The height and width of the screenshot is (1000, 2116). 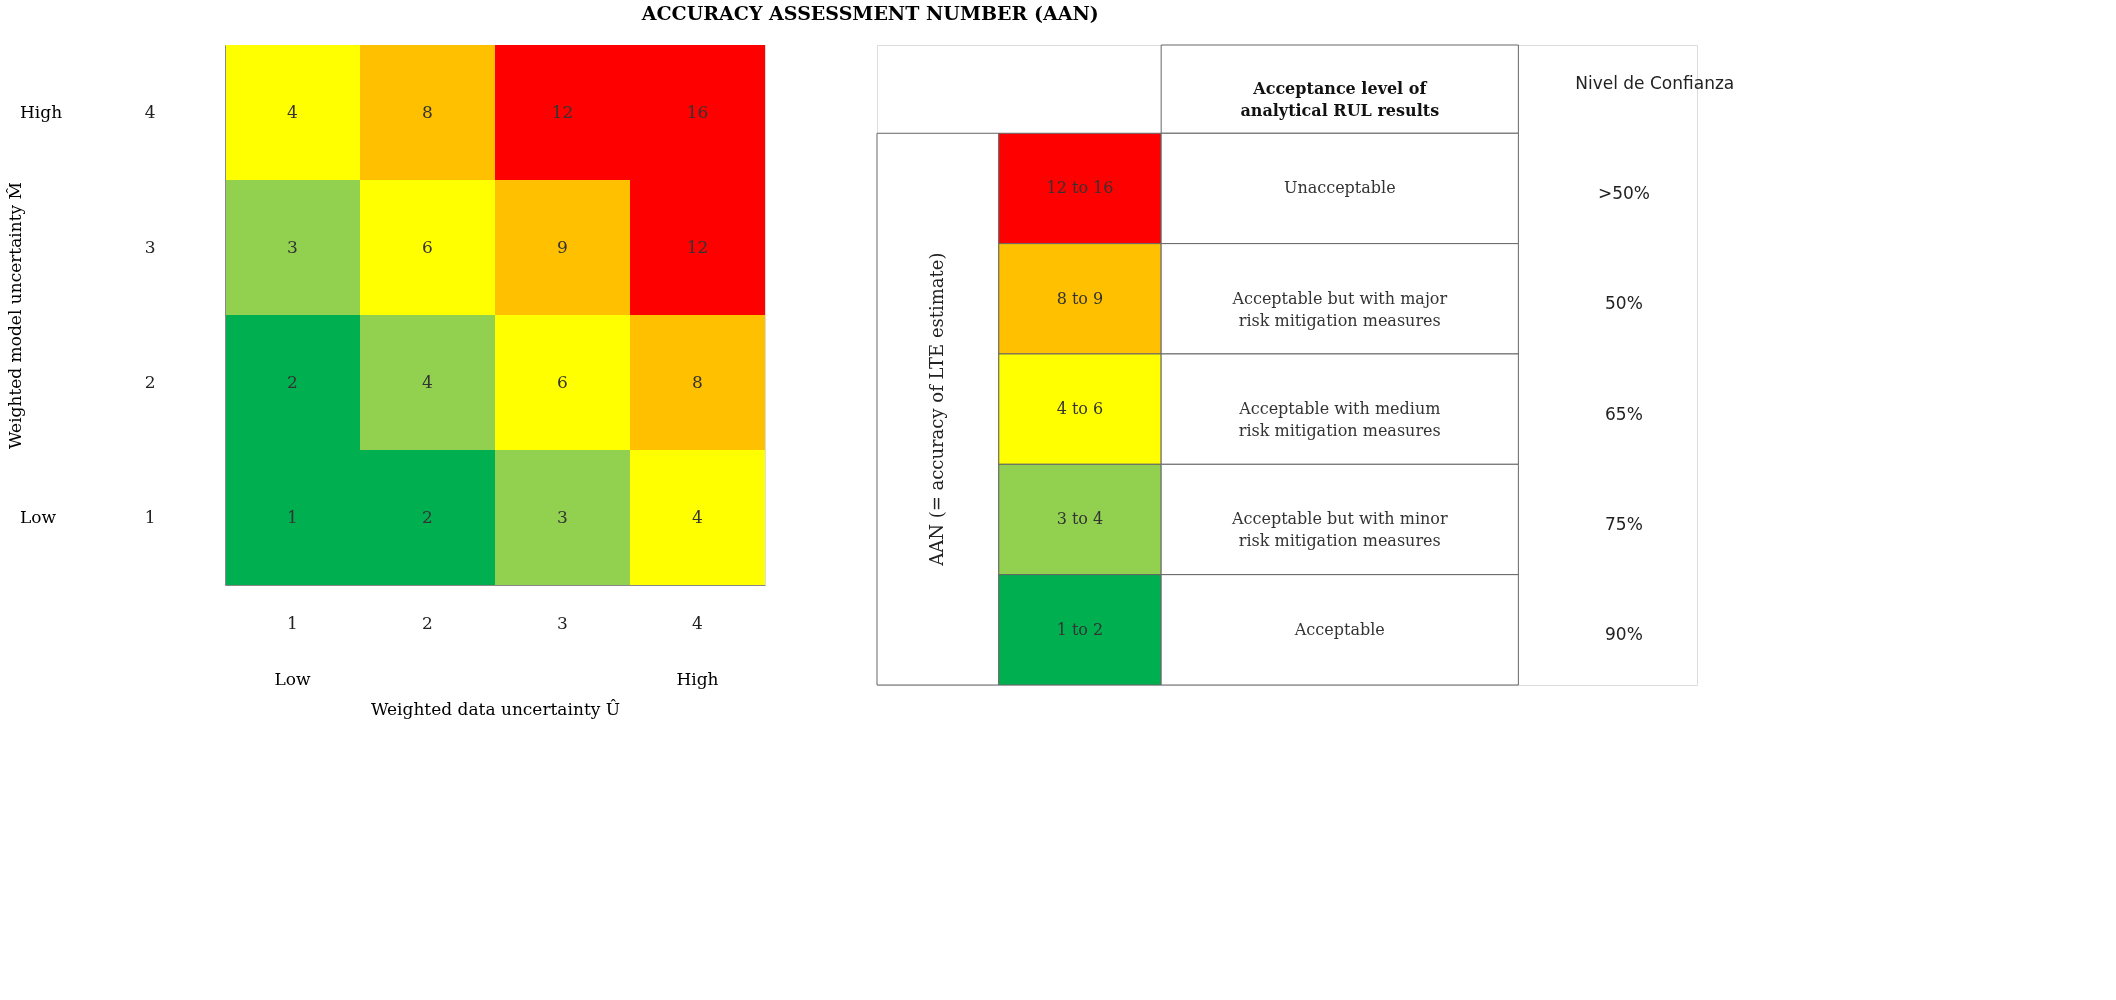 What do you see at coordinates (1339, 188) in the screenshot?
I see `category-label: Unacceptable` at bounding box center [1339, 188].